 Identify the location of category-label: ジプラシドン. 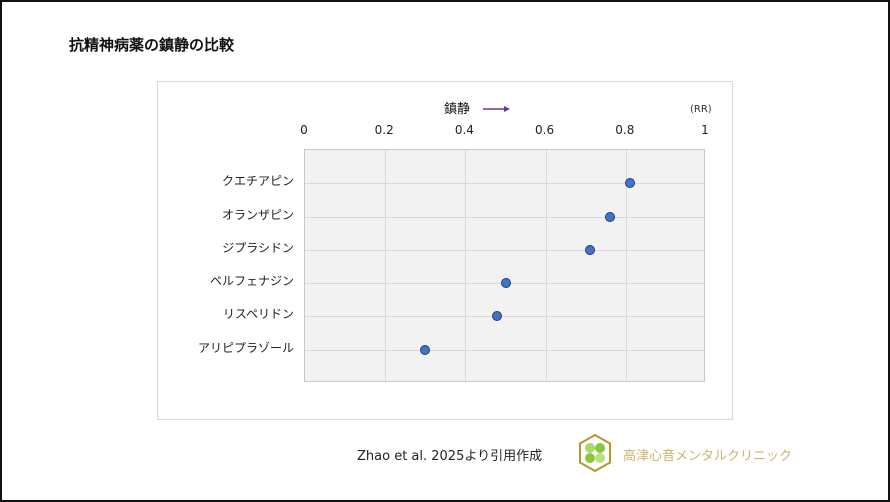
(258, 247).